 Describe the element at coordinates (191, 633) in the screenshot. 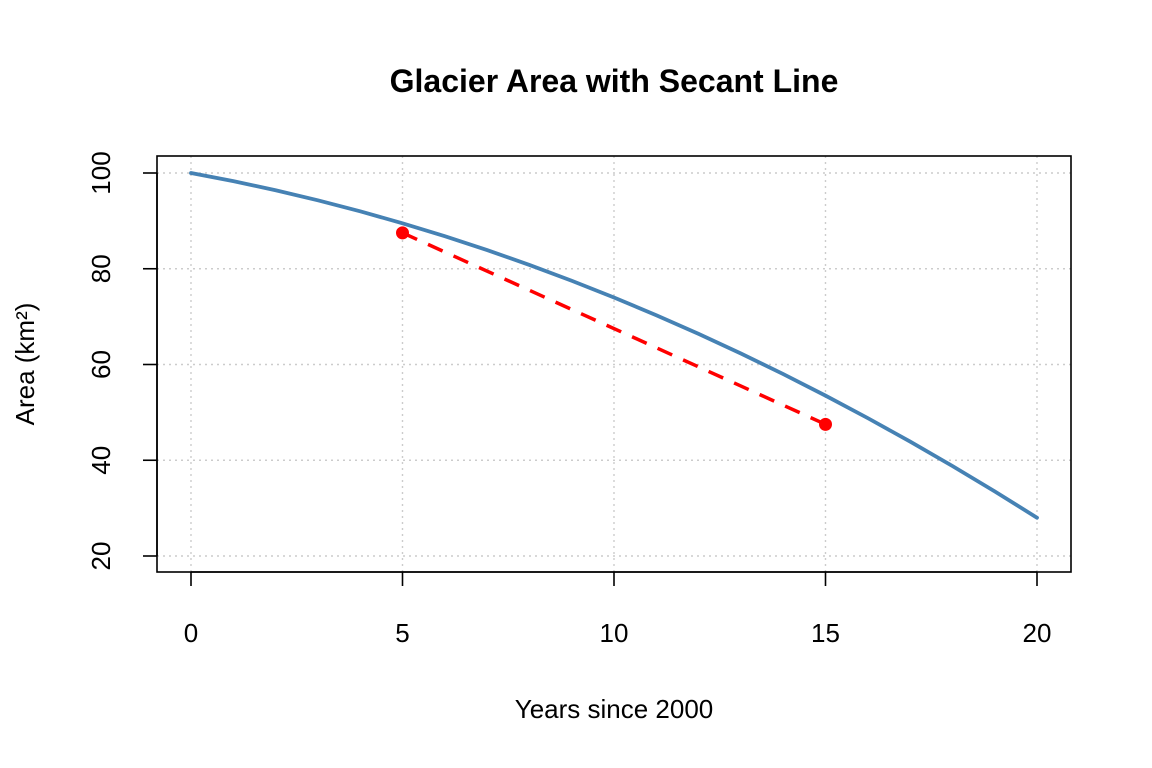

I see `x-tick-label-0: 0` at that location.